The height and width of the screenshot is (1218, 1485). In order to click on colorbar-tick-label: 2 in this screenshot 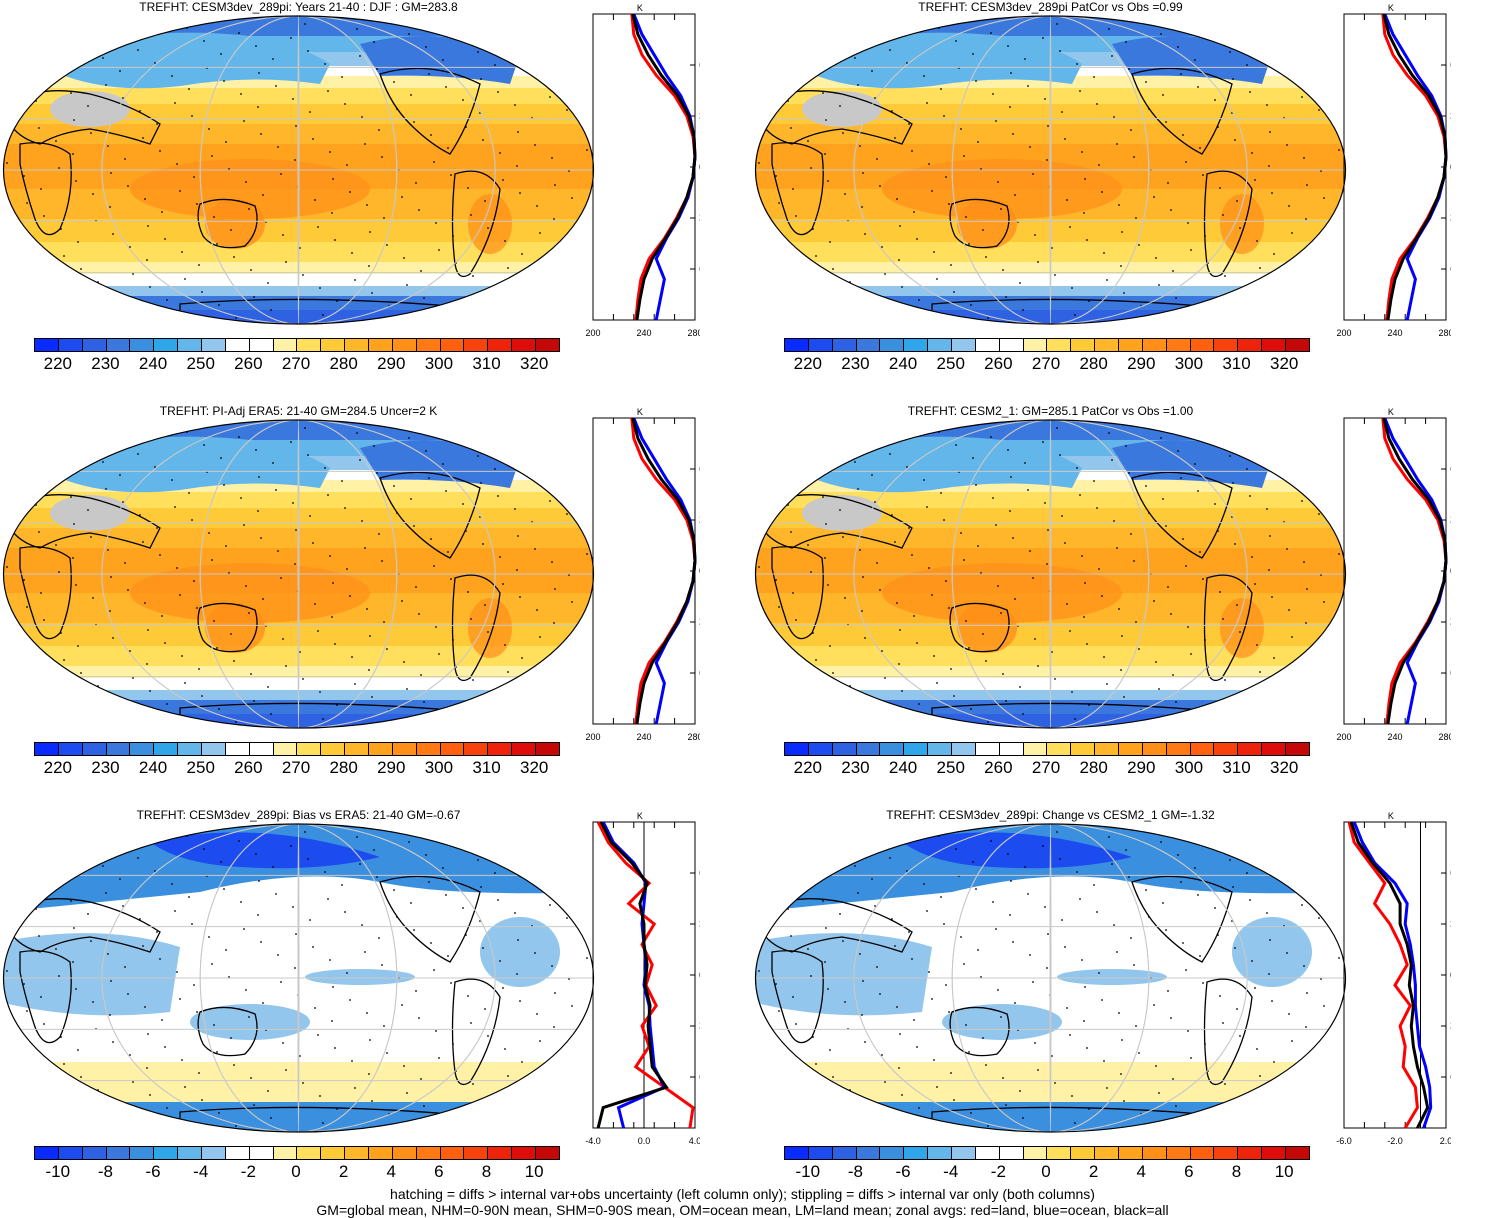, I will do `click(1093, 1171)`.